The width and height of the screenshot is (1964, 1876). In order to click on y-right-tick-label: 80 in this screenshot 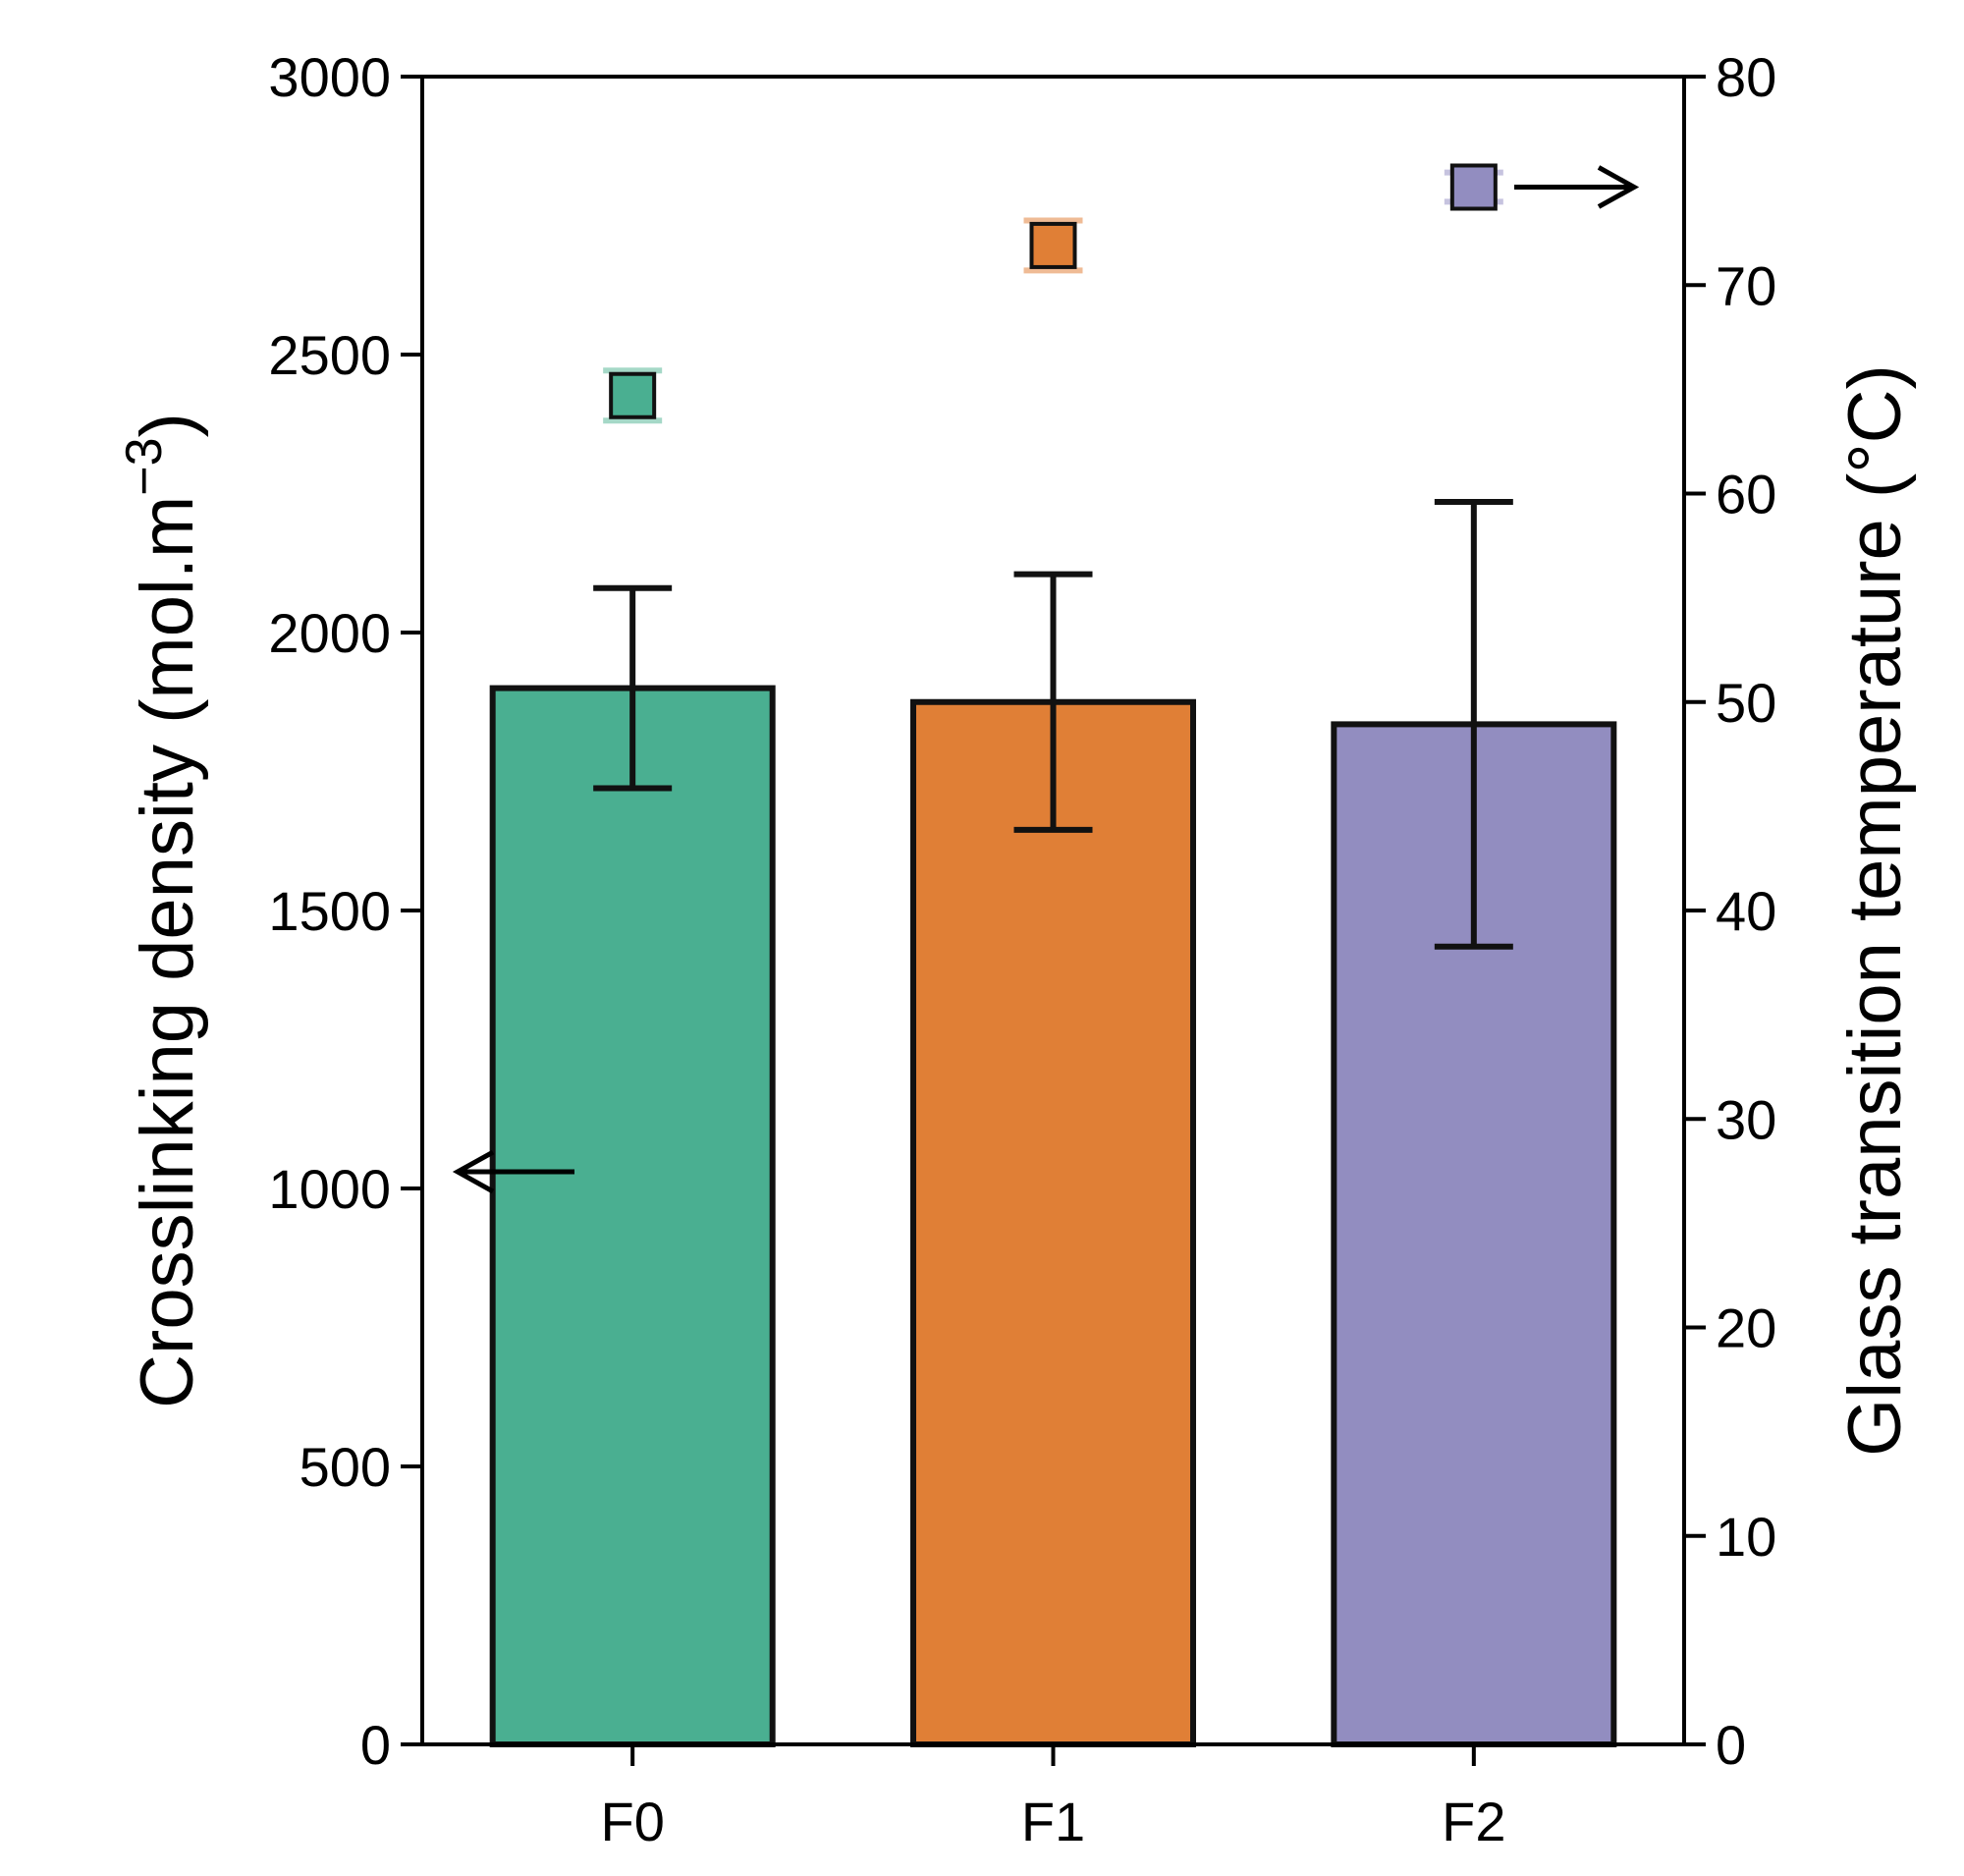, I will do `click(1746, 77)`.